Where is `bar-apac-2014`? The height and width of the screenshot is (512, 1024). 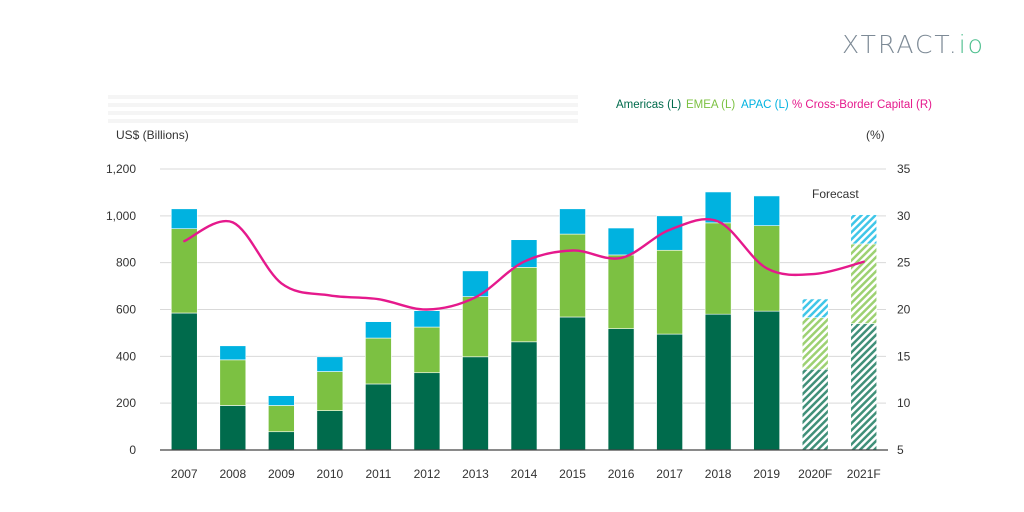
bar-apac-2014 is located at coordinates (524, 253).